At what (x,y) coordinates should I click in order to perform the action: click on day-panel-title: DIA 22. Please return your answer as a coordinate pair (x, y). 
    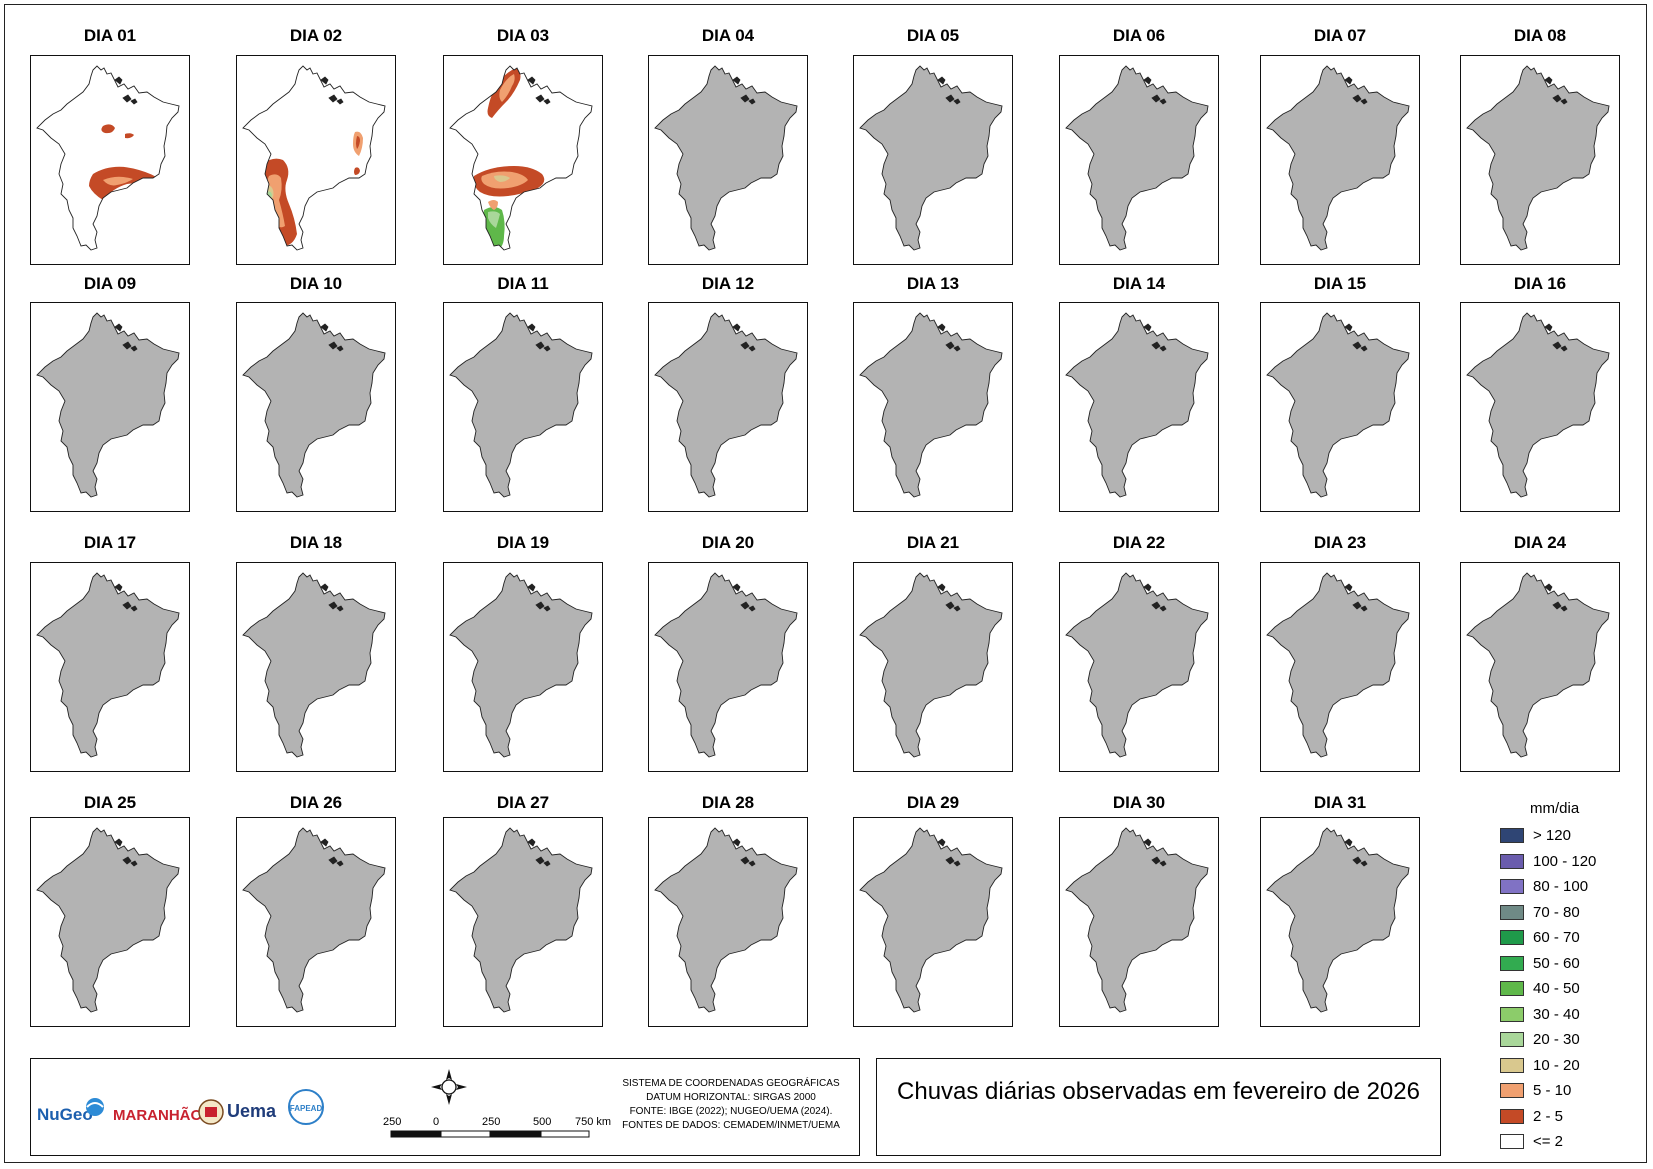
    Looking at the image, I should click on (1139, 542).